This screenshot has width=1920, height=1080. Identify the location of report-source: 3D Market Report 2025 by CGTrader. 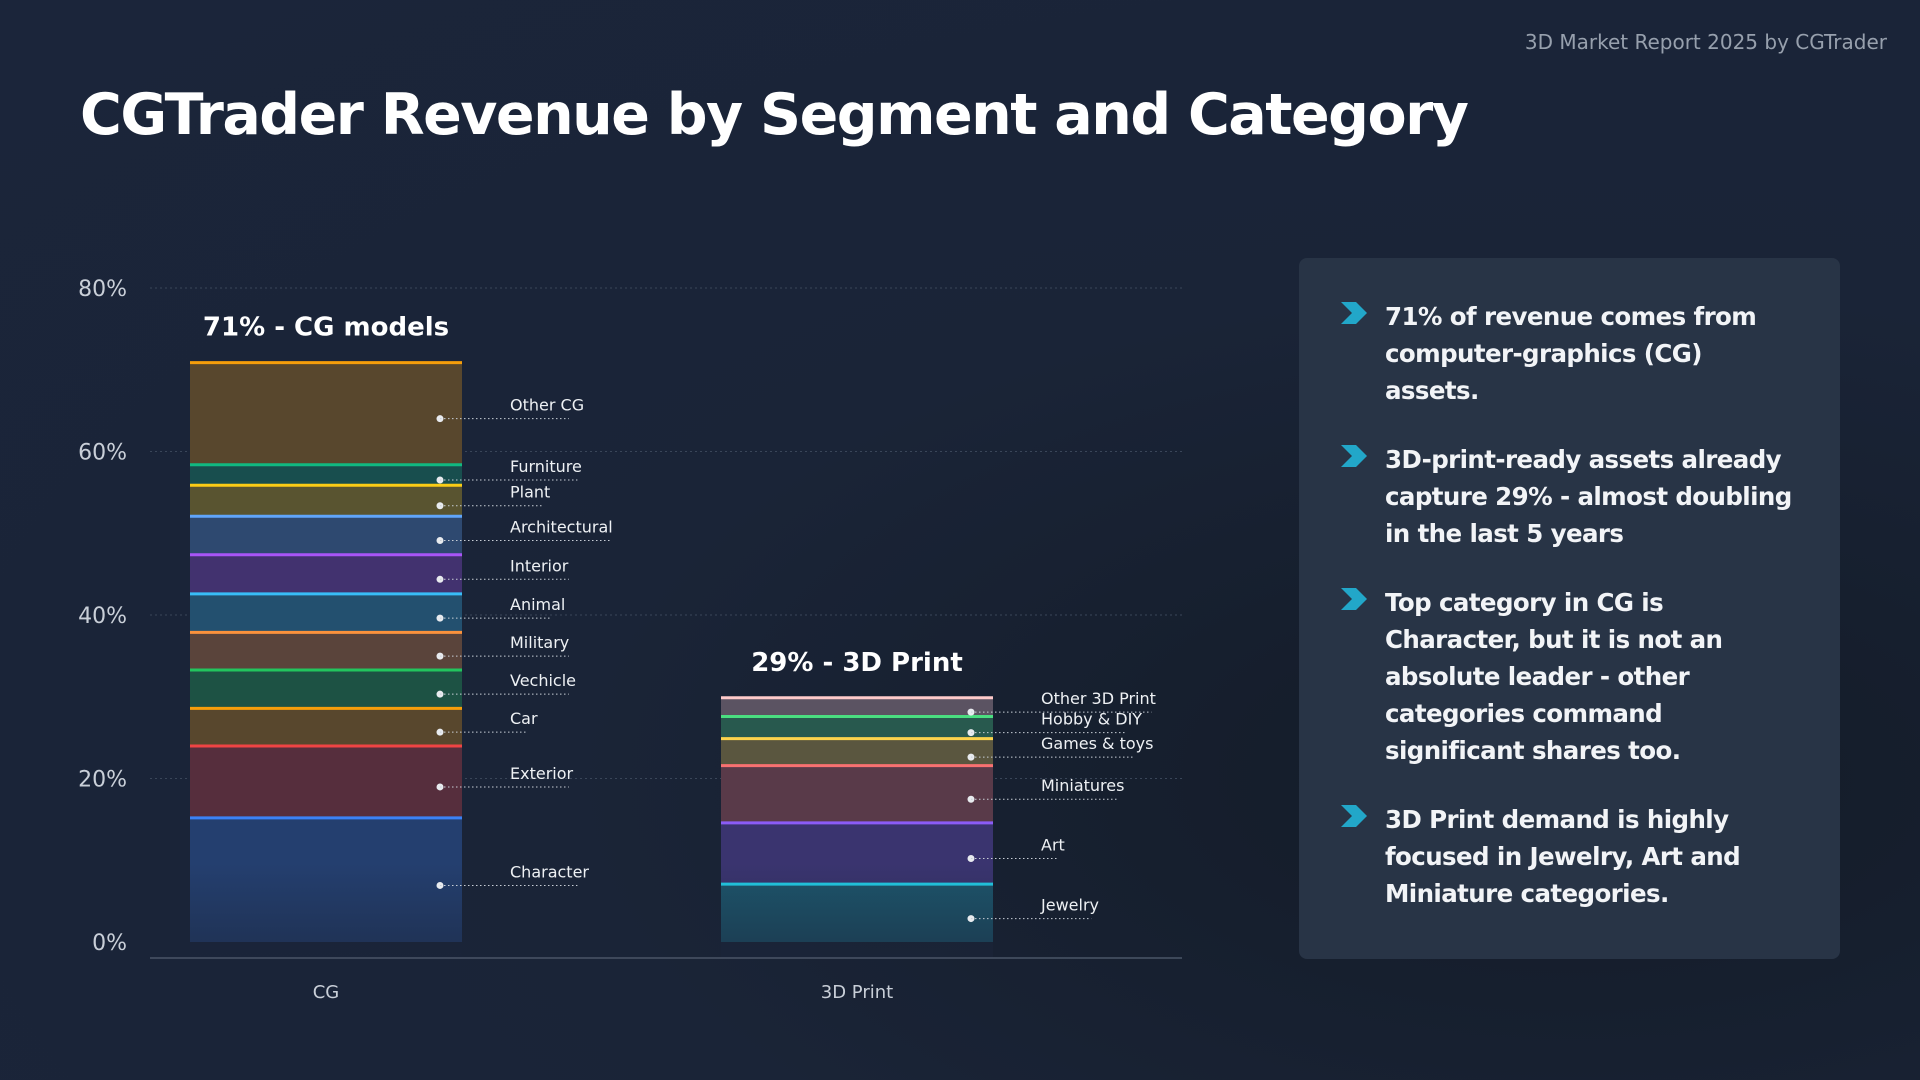
(1705, 42).